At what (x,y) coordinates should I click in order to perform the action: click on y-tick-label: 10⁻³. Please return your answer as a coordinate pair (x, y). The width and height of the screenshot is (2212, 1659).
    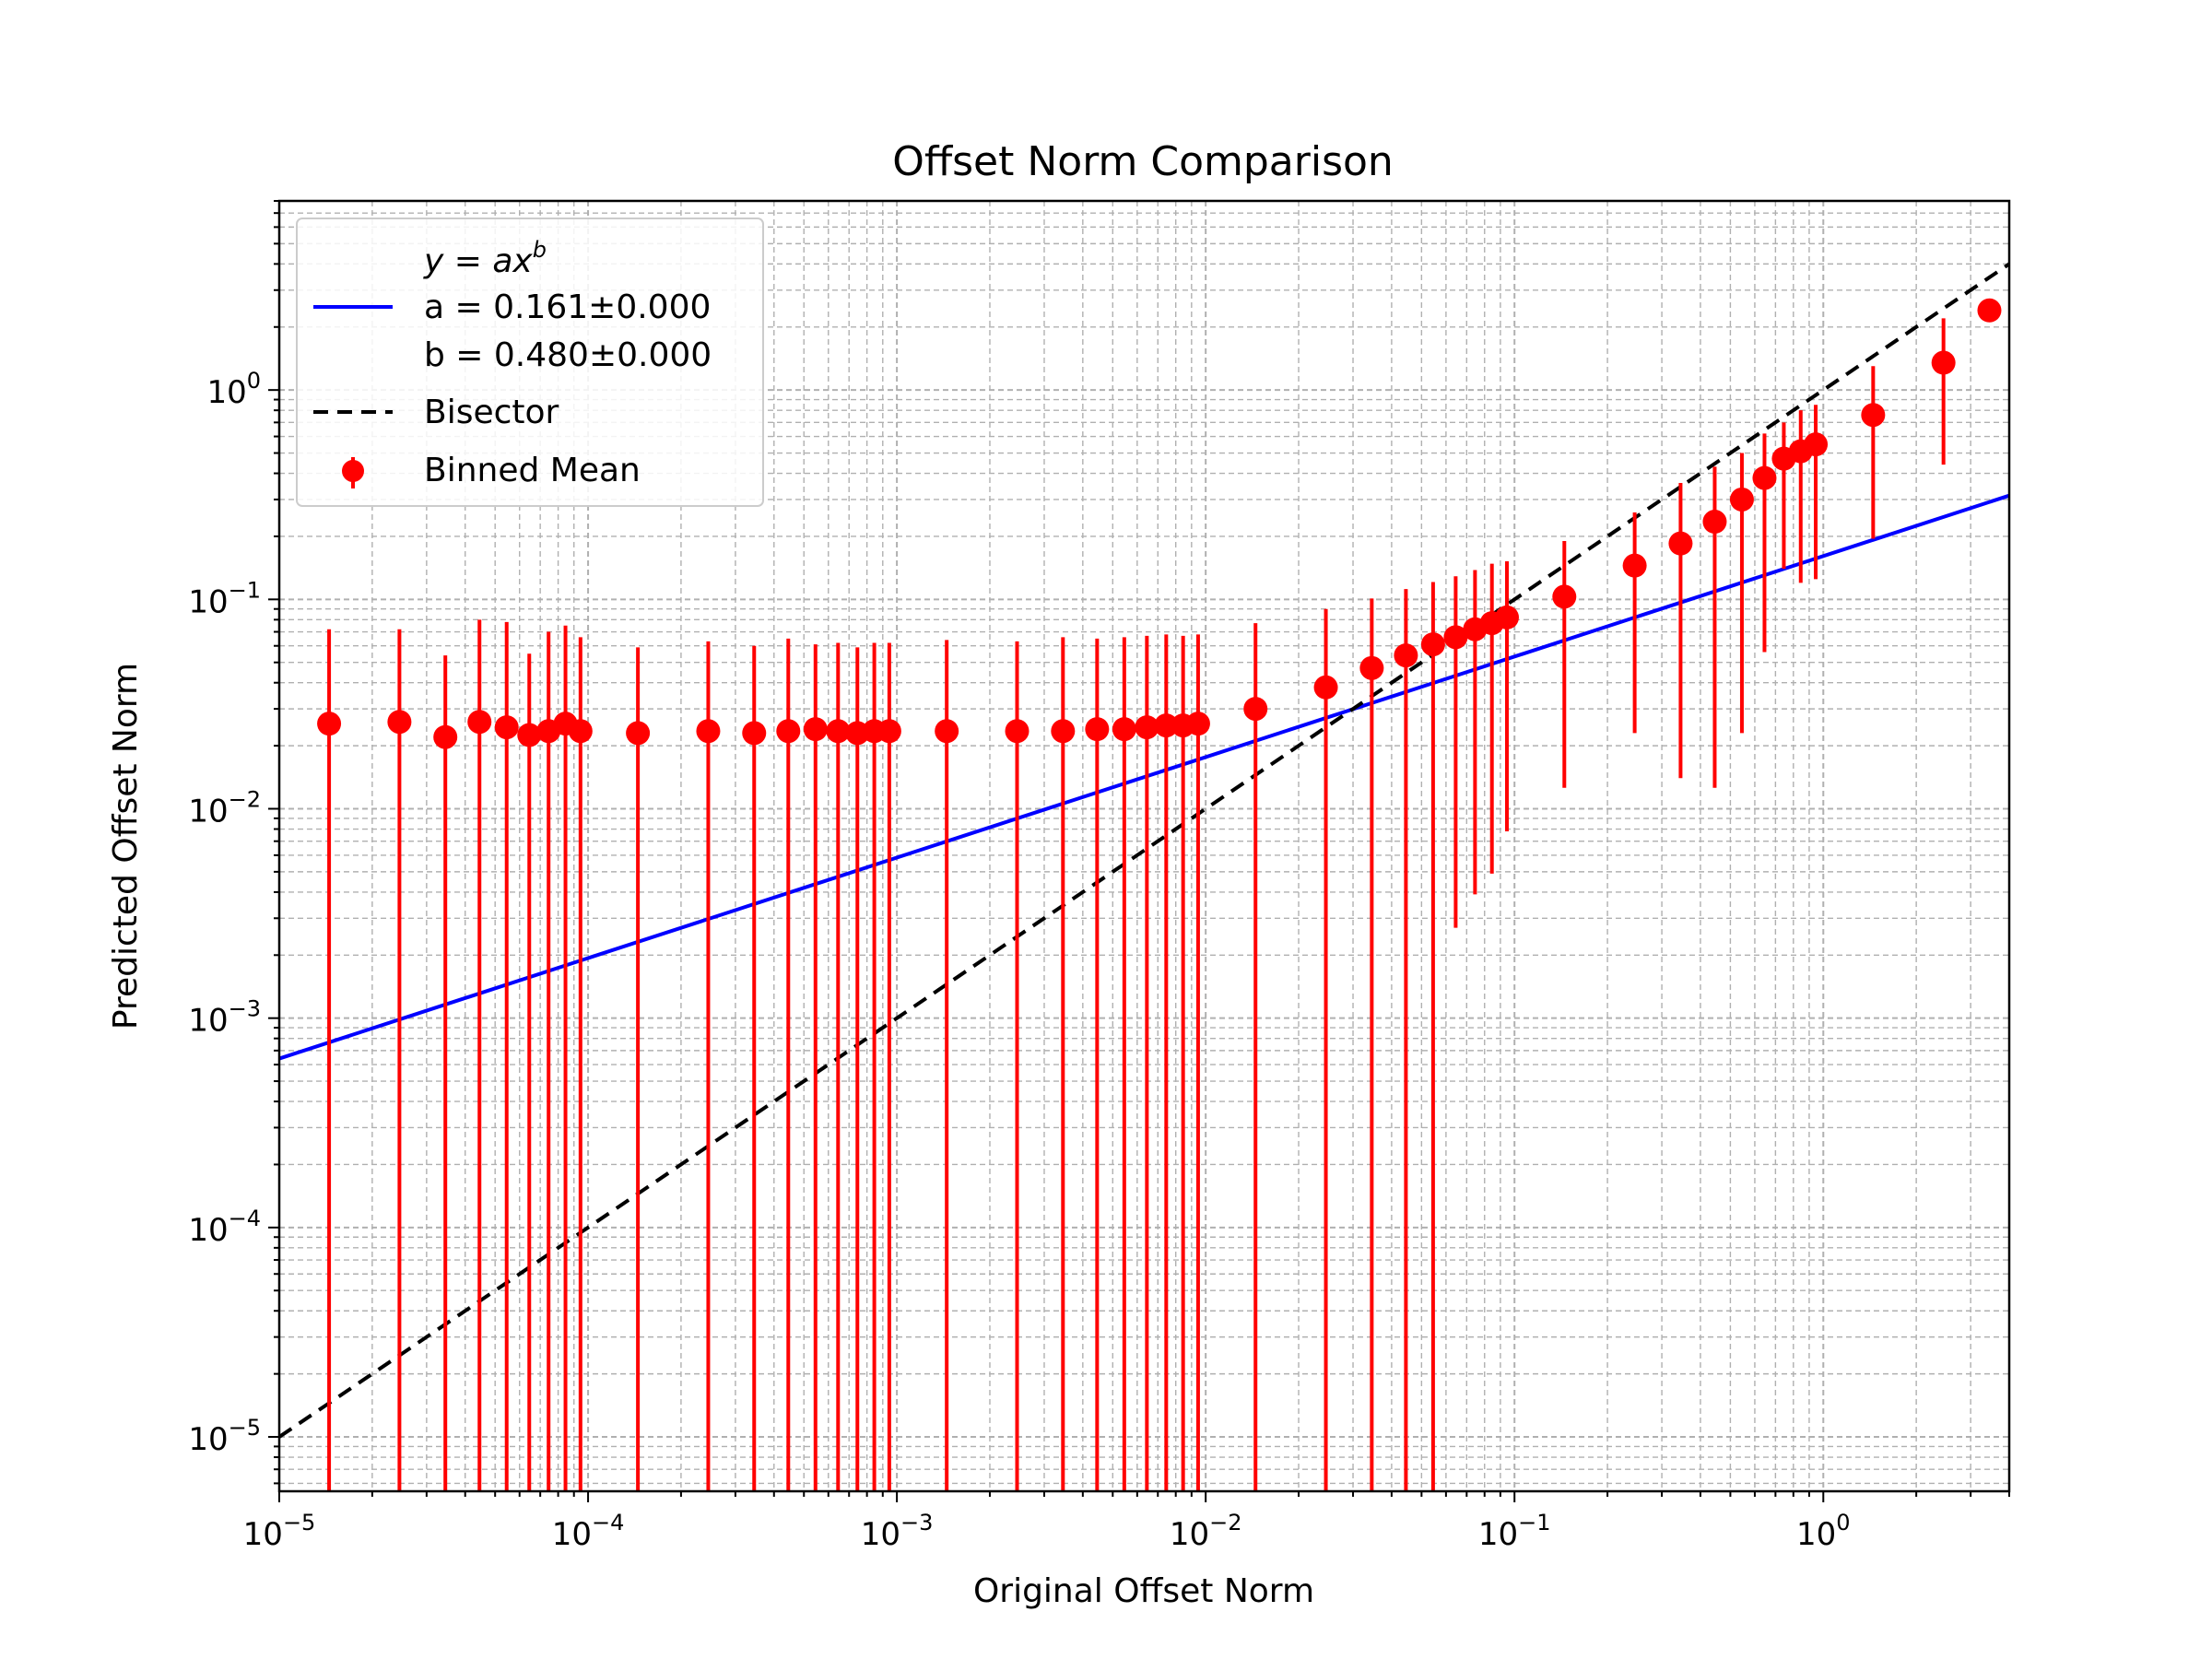
    Looking at the image, I should click on (224, 1018).